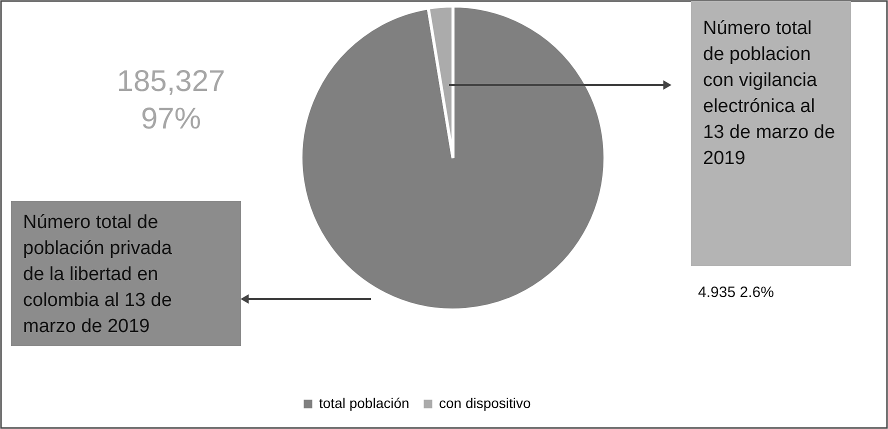 Image resolution: width=888 pixels, height=429 pixels. Describe the element at coordinates (97, 274) in the screenshot. I see `text: Número total de población privada de la libertad en colombia al 13 de marzo de 2019` at that location.